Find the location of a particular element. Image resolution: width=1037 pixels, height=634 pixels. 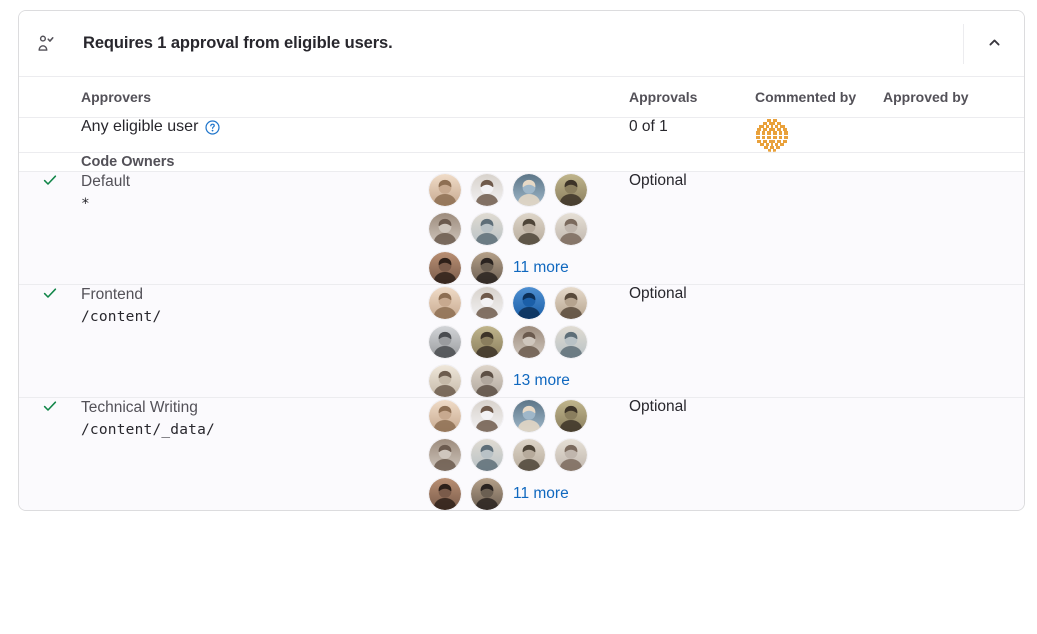

code-owners-label: Code Owners is located at coordinates (128, 162).